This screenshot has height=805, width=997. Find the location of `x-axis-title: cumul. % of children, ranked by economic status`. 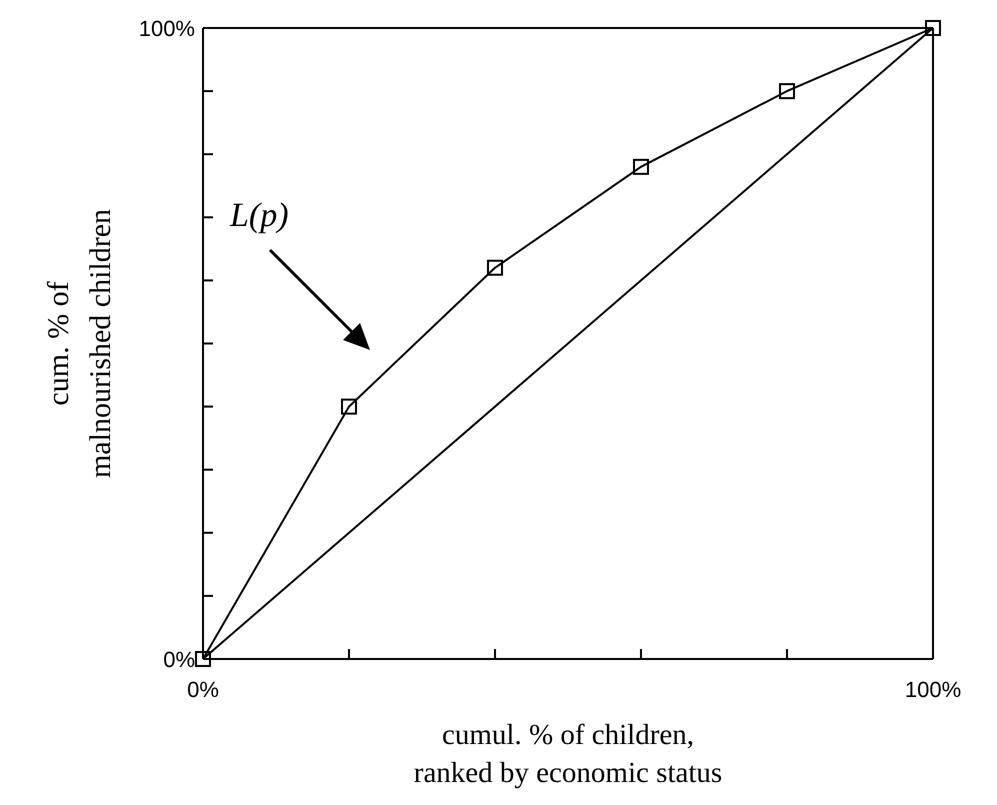

x-axis-title: cumul. % of children, ranked by economic status is located at coordinates (568, 754).